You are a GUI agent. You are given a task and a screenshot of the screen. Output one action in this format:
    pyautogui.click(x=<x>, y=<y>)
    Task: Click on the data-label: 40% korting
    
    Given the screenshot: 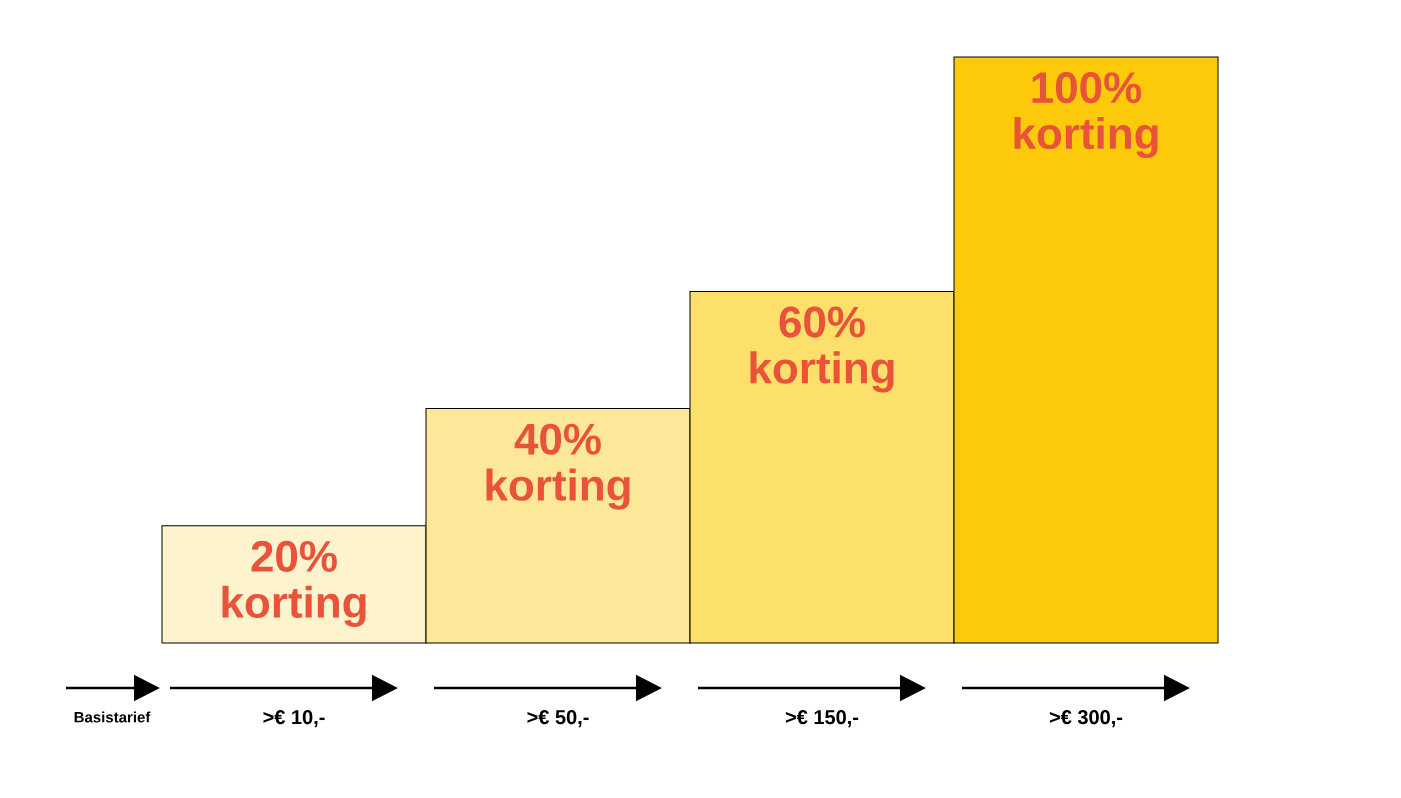 What is the action you would take?
    pyautogui.click(x=558, y=466)
    